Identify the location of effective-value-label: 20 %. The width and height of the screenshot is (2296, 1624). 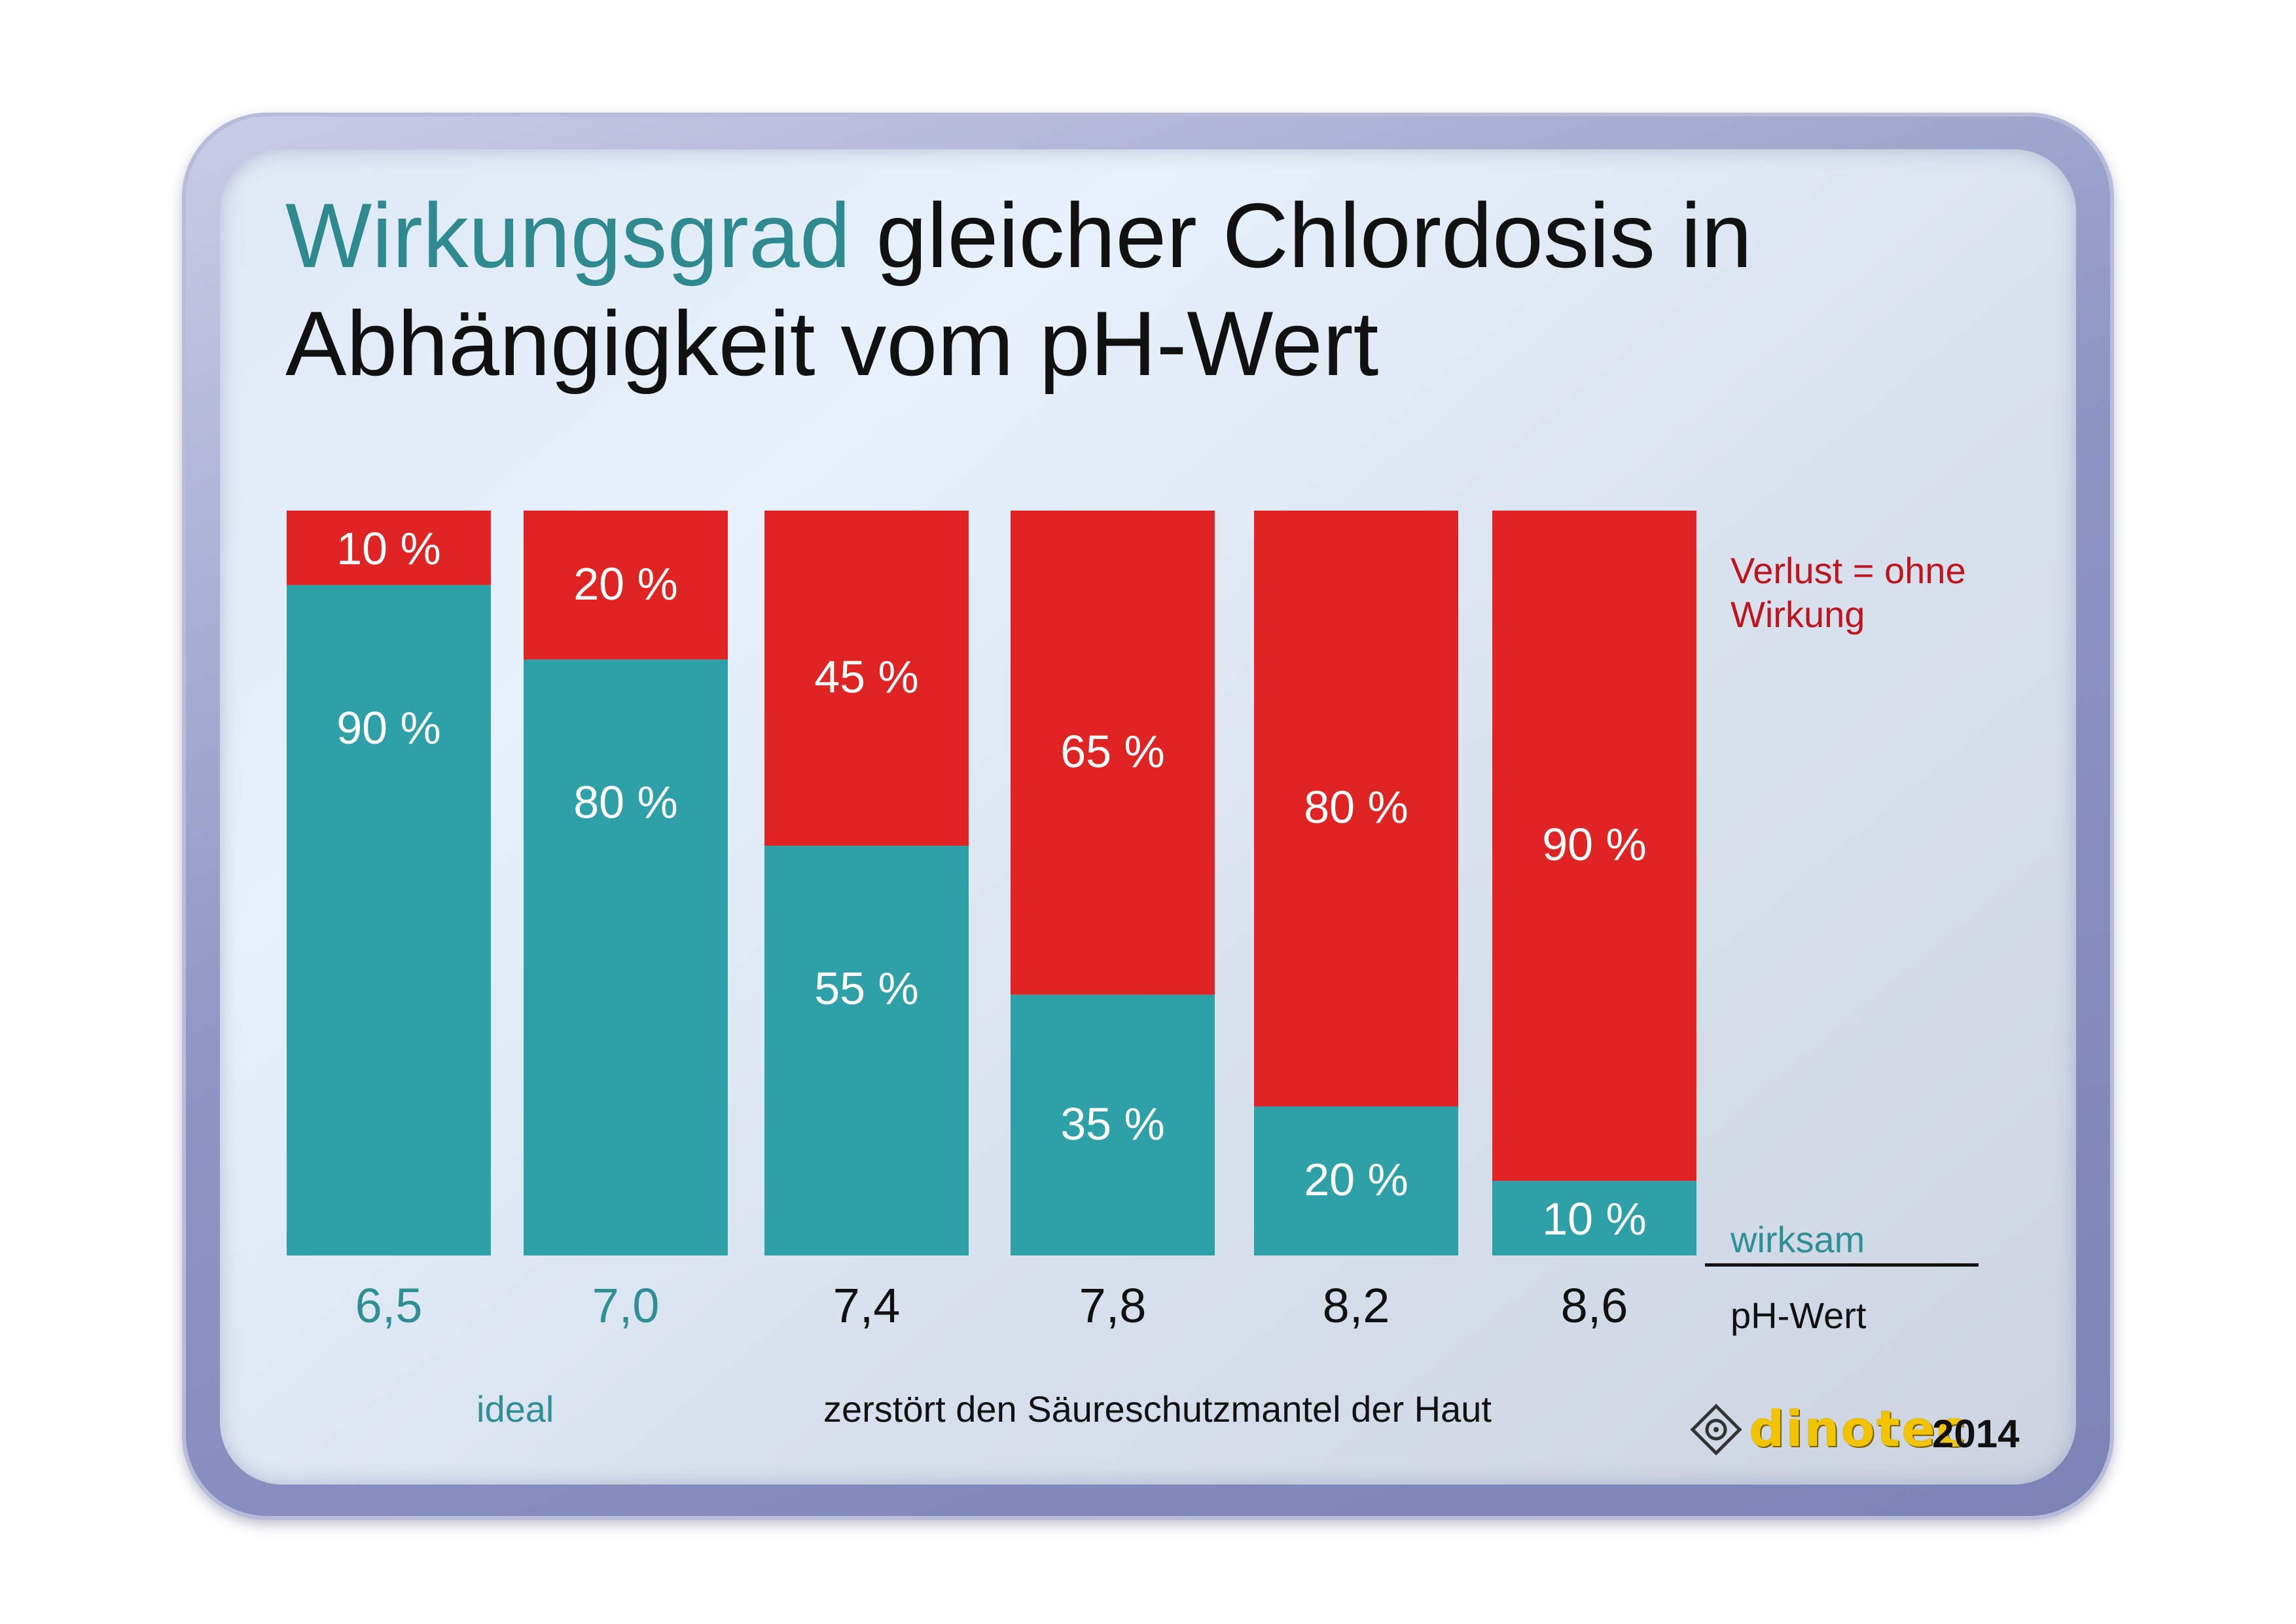
(1356, 1179).